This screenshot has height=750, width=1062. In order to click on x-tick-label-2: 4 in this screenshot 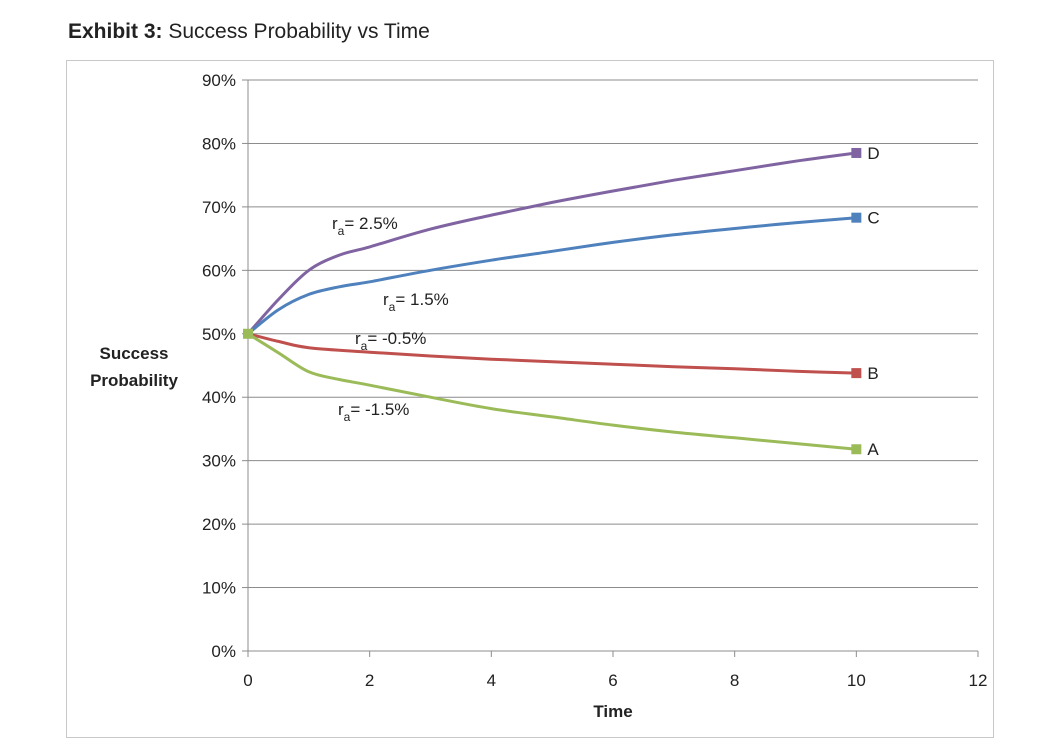, I will do `click(491, 680)`.